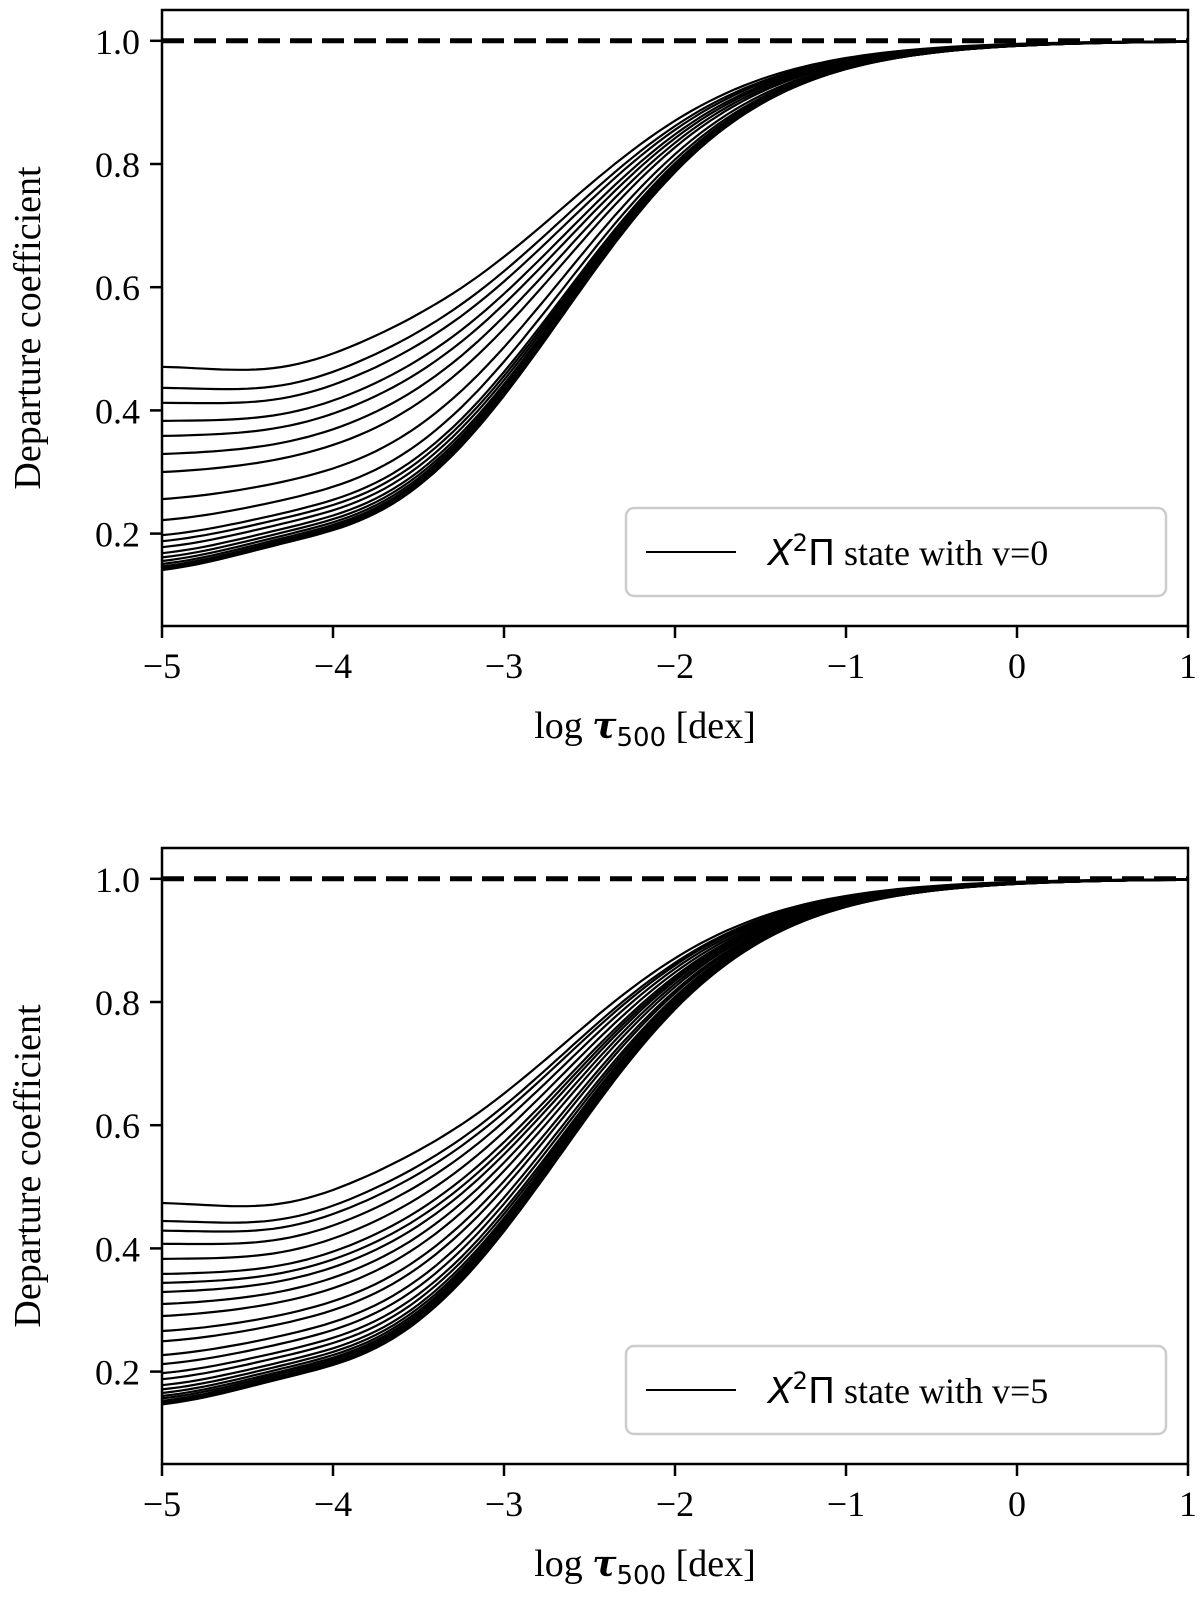 The width and height of the screenshot is (1200, 1609). What do you see at coordinates (907, 1389) in the screenshot?
I see `legend-label: X2Π state with v=5` at bounding box center [907, 1389].